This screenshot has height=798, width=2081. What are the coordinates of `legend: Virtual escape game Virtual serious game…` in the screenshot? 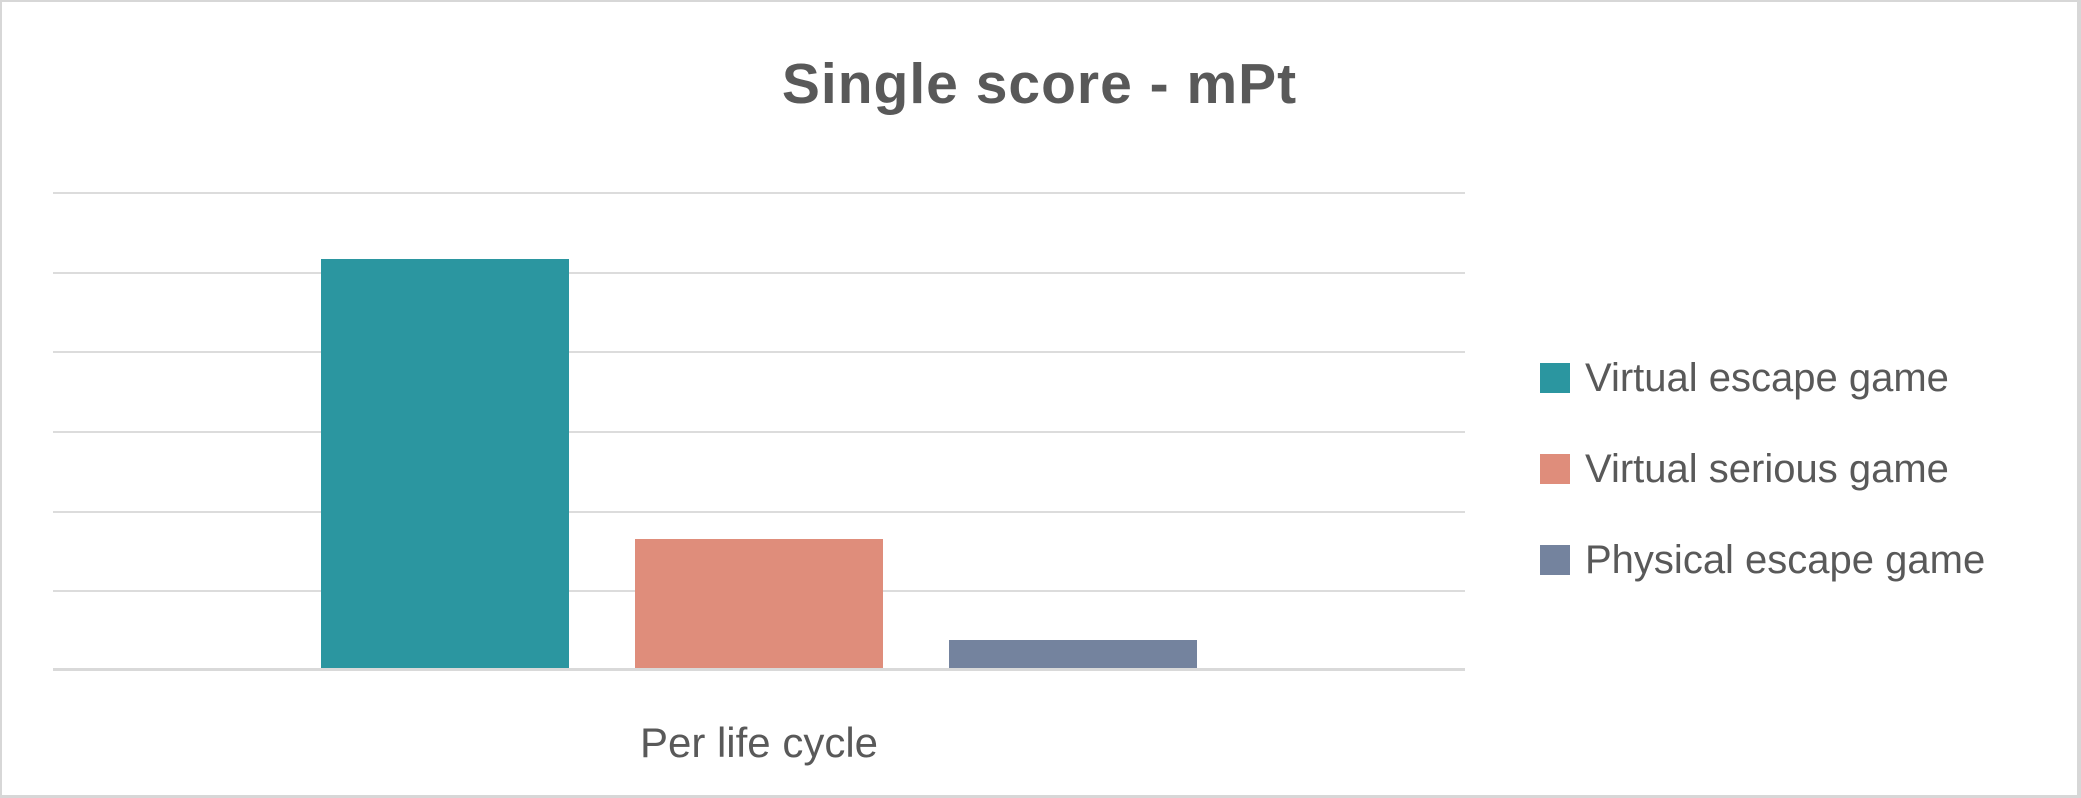 It's located at (1762, 469).